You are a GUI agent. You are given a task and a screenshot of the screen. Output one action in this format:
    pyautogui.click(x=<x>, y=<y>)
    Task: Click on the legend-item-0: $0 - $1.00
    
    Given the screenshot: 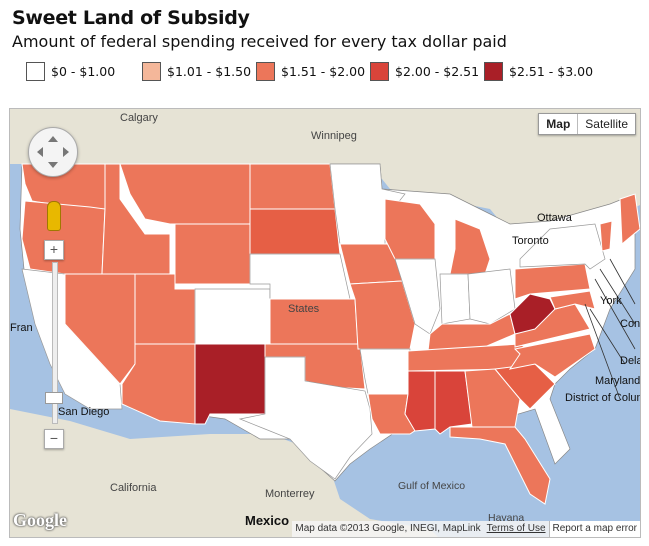 What is the action you would take?
    pyautogui.click(x=70, y=71)
    